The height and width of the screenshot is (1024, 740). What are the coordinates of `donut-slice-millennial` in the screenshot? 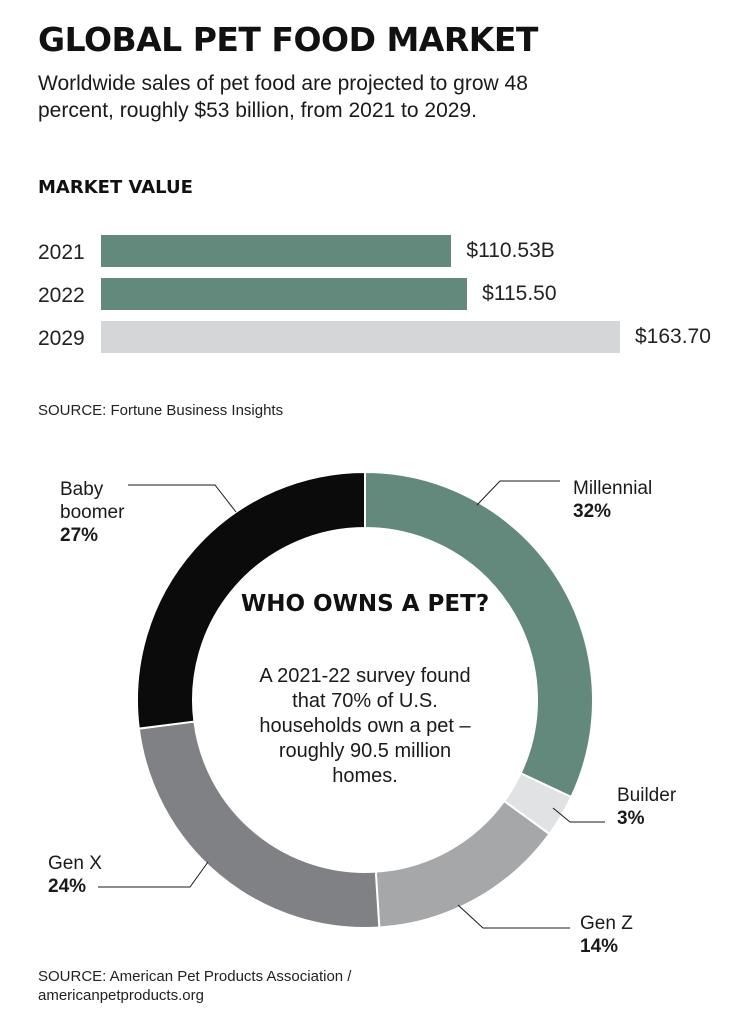 It's located at (479, 634).